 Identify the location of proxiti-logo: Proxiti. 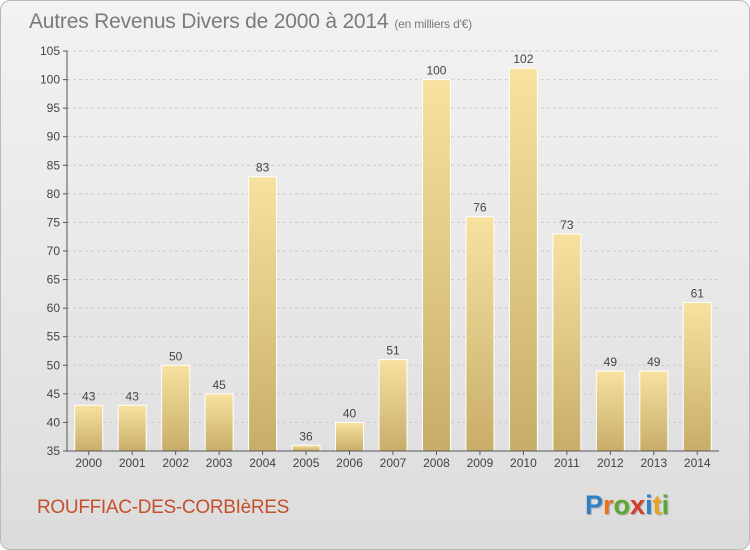
(627, 505).